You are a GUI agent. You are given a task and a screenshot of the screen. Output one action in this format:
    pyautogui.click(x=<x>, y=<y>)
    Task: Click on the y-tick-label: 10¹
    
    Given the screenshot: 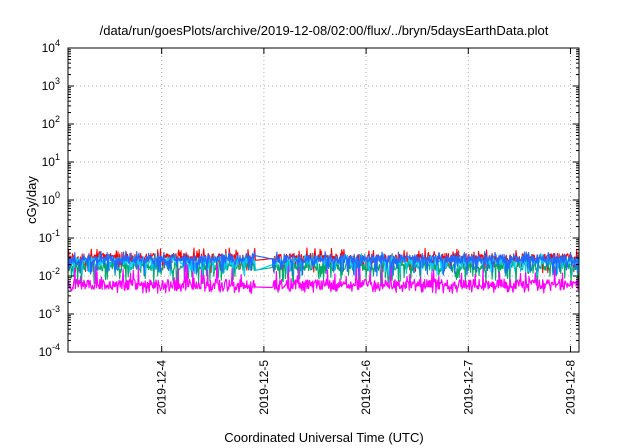 What is the action you would take?
    pyautogui.click(x=51, y=160)
    